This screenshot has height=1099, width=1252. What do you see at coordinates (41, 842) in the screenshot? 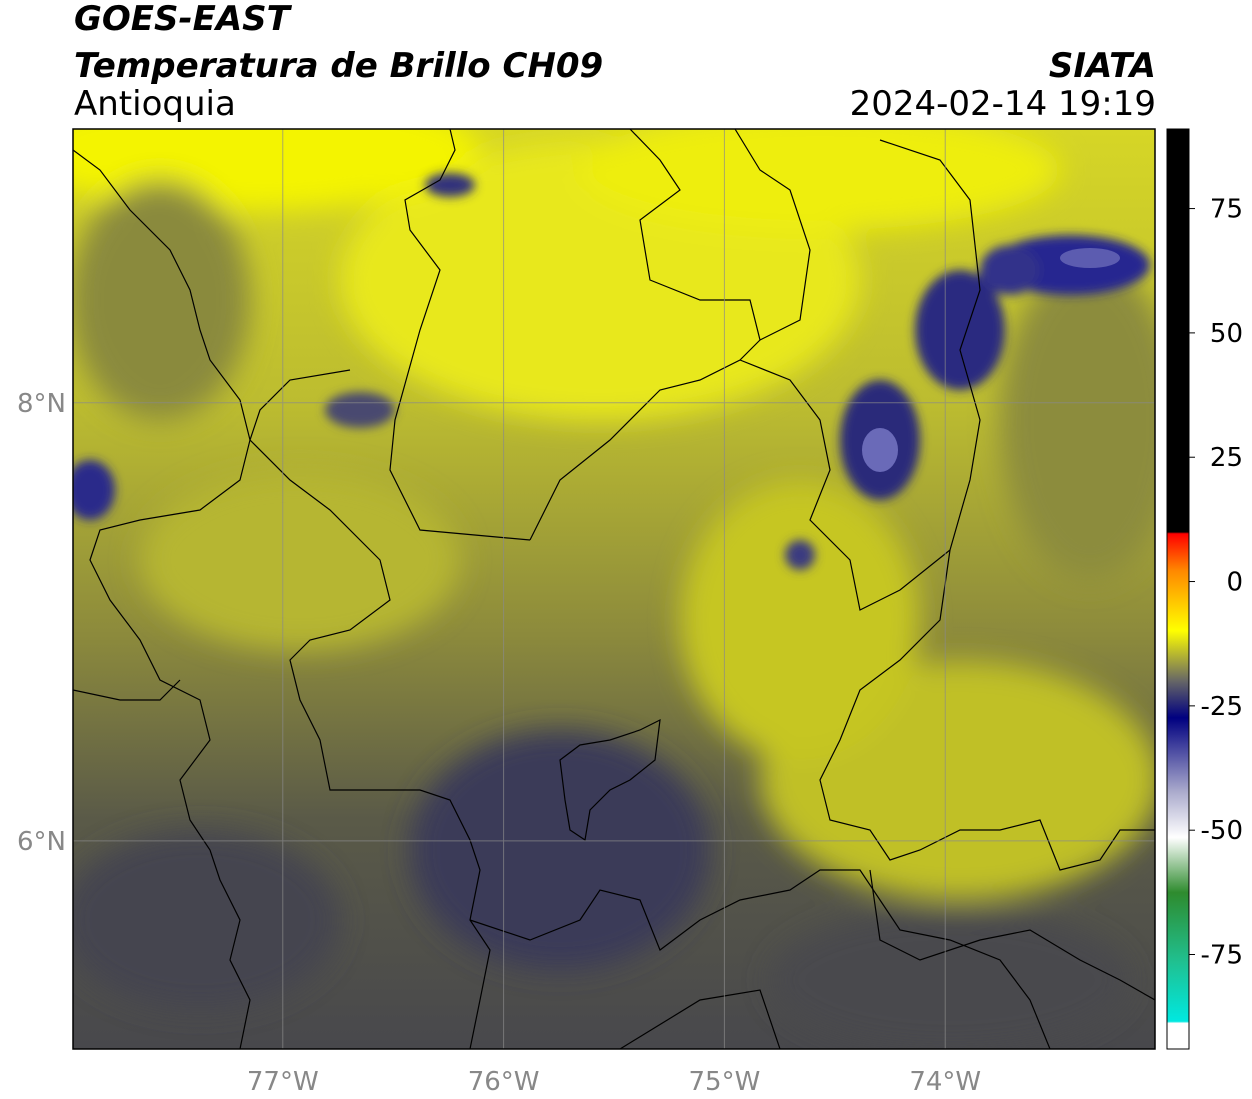
I see `latitude-label: 6°N` at bounding box center [41, 842].